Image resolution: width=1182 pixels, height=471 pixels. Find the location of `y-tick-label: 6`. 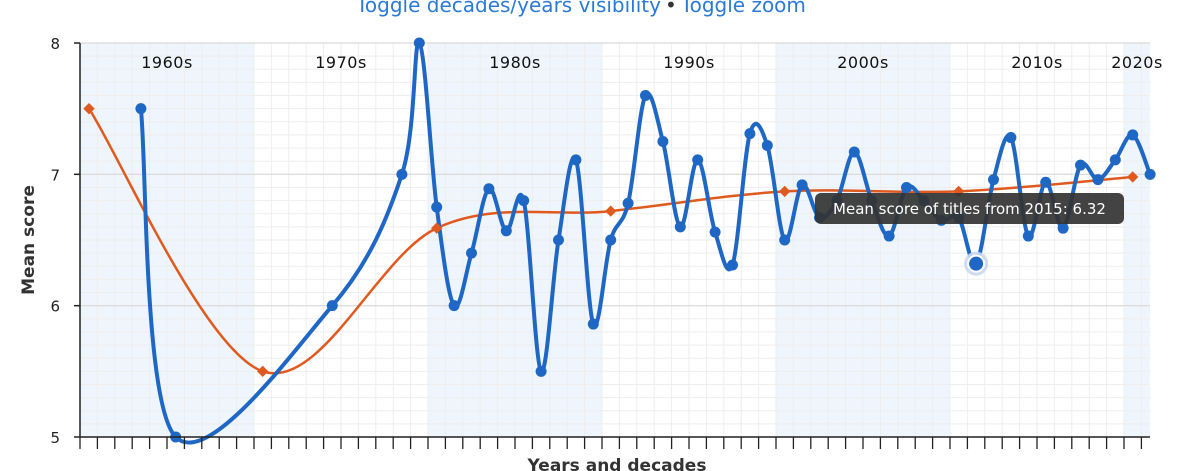

y-tick-label: 6 is located at coordinates (55, 307).